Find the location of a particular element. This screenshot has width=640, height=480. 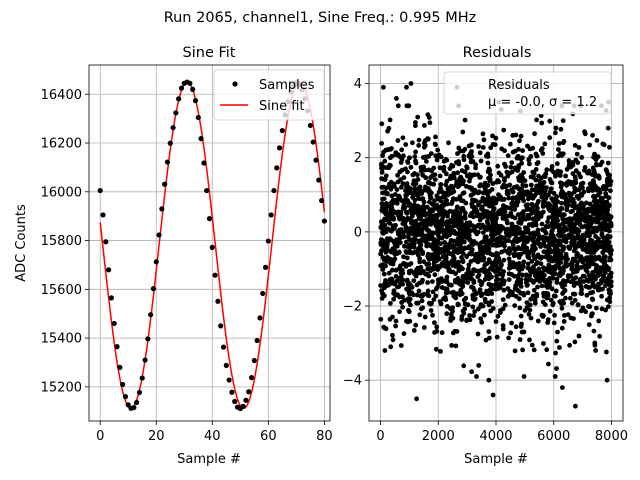

sine-fit-legend: Samples Sine fit is located at coordinates (269, 95).